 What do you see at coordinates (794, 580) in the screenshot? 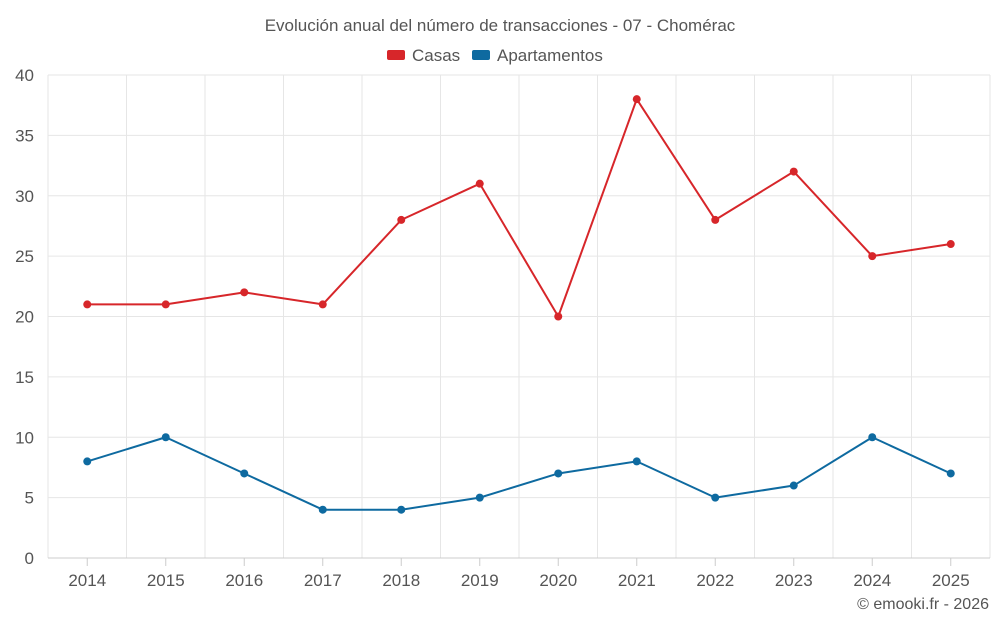
I see `x-tick-label: 2023` at bounding box center [794, 580].